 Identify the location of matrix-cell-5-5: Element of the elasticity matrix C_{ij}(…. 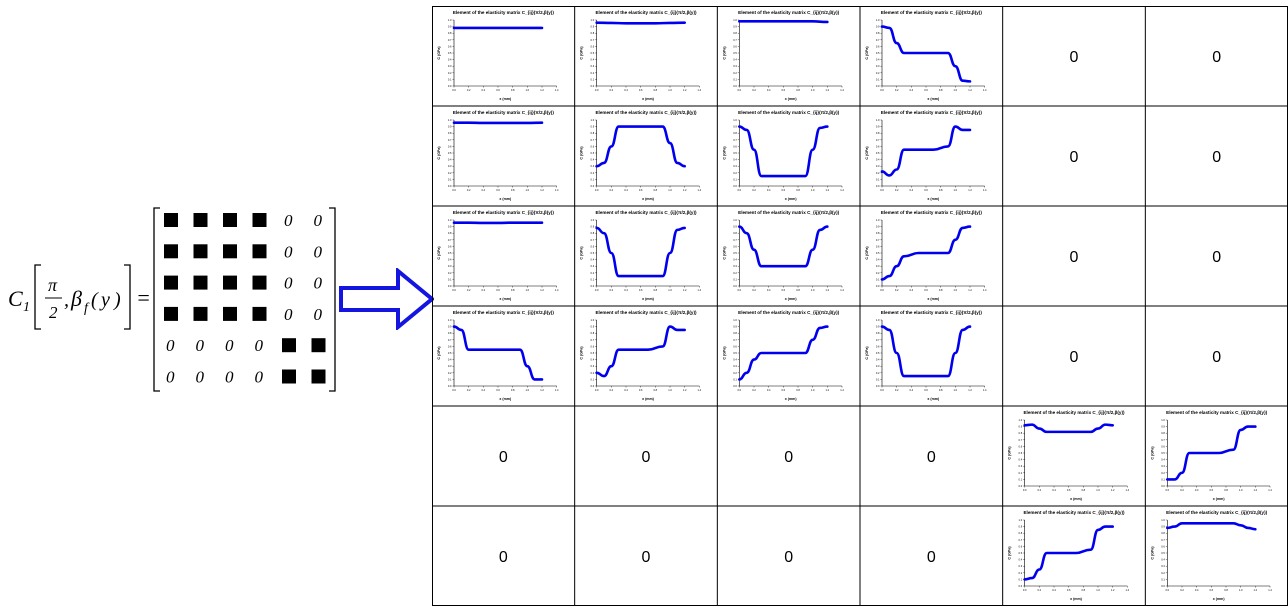
(1069, 455).